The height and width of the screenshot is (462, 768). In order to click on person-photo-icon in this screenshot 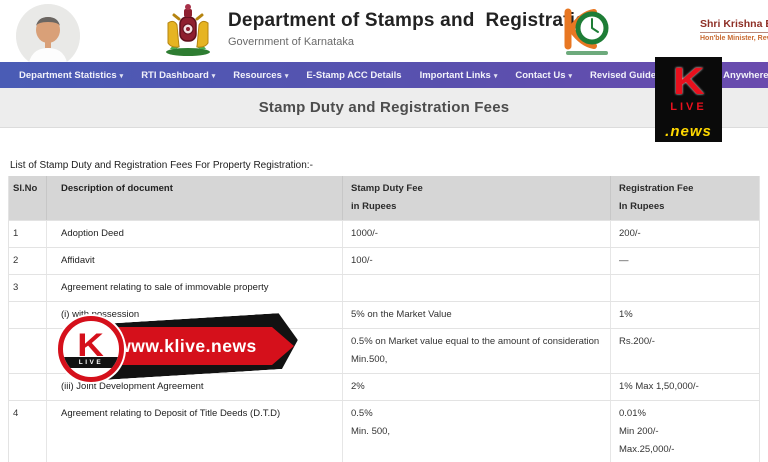, I will do `click(48, 36)`.